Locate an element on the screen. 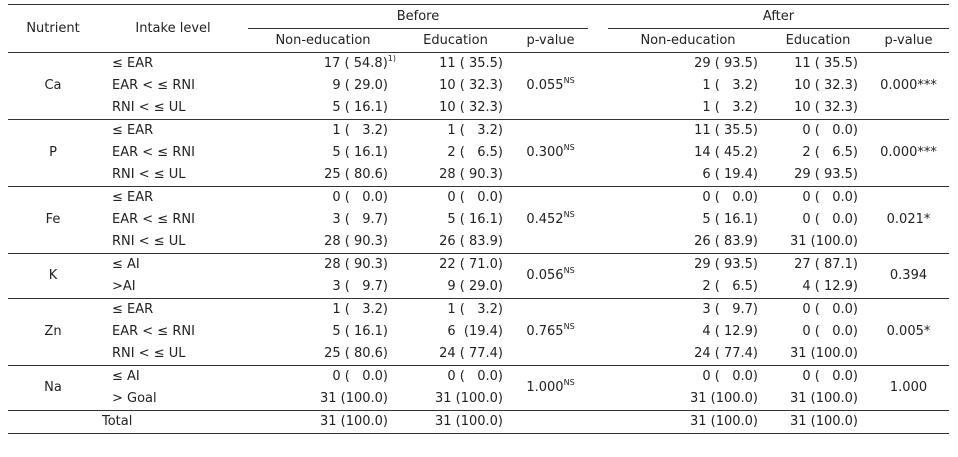  before-non-education-cell: 1 ( 3.2) is located at coordinates (323, 131).